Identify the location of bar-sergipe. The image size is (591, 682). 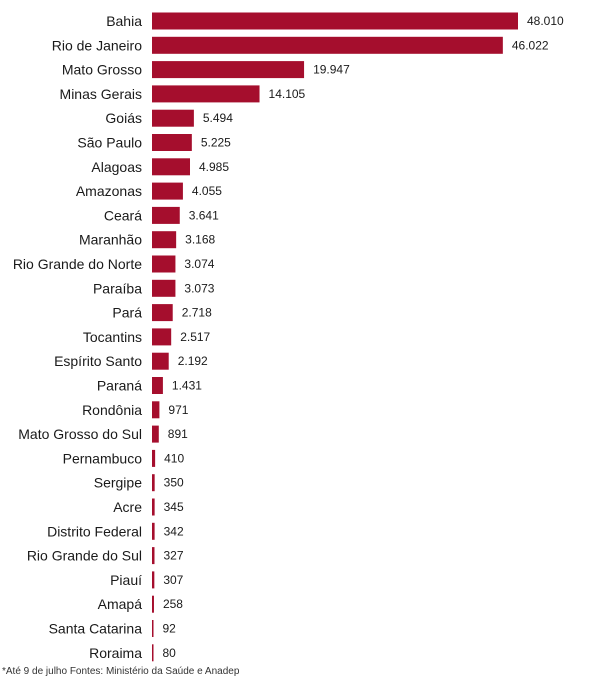
(153, 483).